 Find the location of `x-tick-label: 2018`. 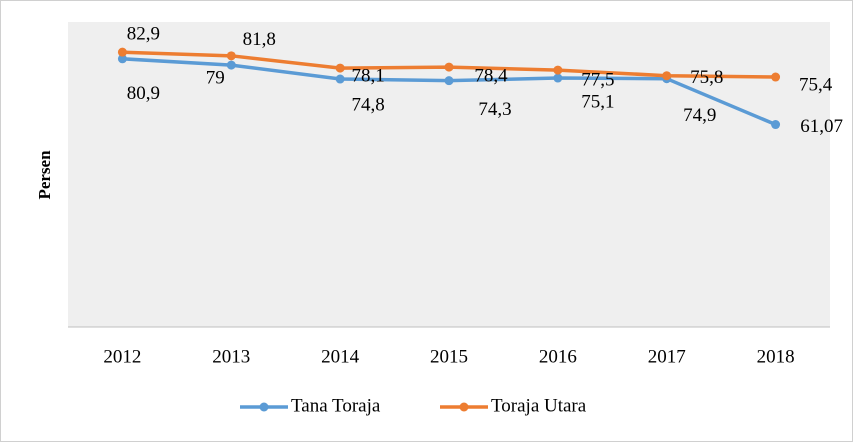

x-tick-label: 2018 is located at coordinates (776, 356).